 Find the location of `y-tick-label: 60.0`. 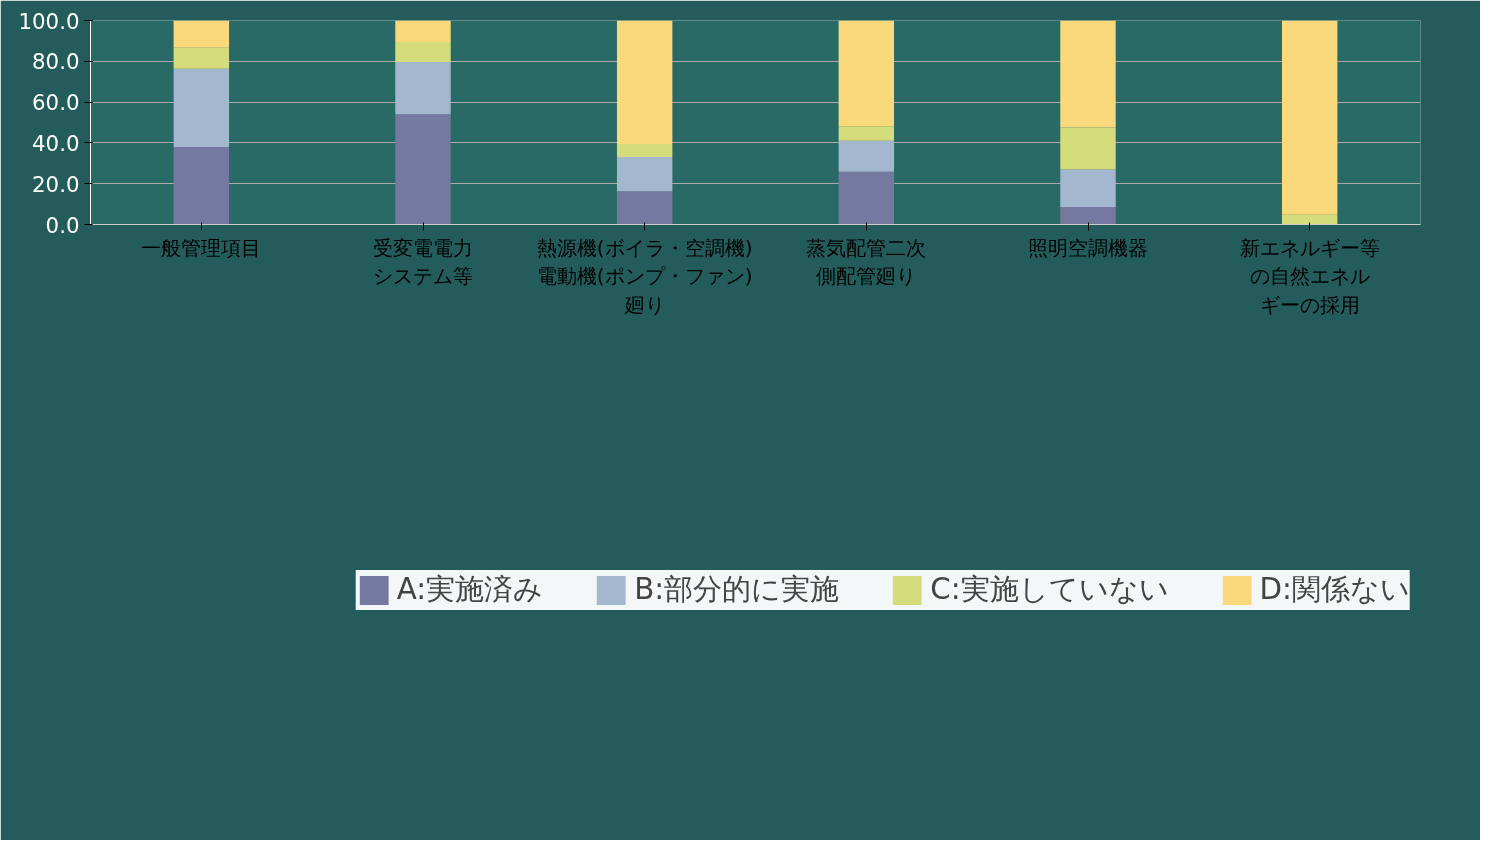

y-tick-label: 60.0 is located at coordinates (56, 103).